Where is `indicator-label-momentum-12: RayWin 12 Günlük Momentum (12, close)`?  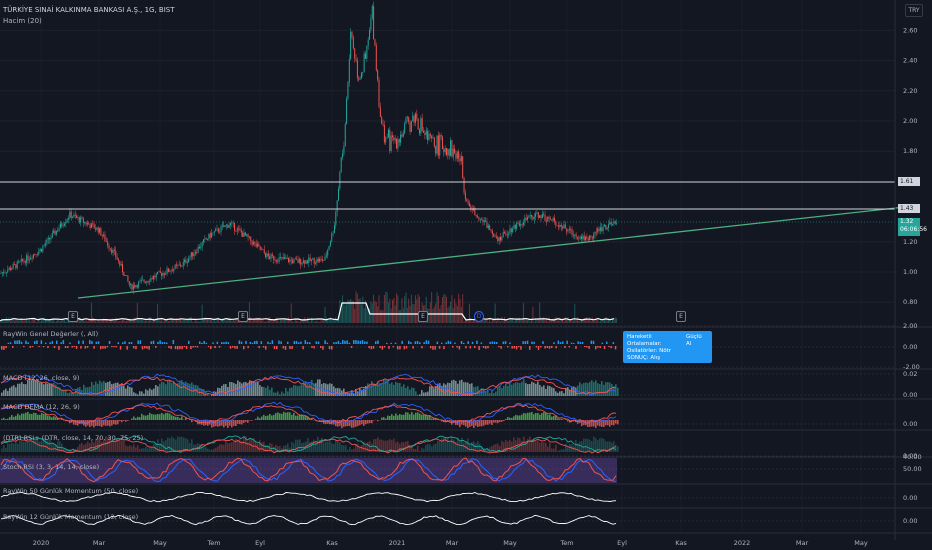
indicator-label-momentum-12: RayWin 12 Günlük Momentum (12, close) is located at coordinates (71, 517).